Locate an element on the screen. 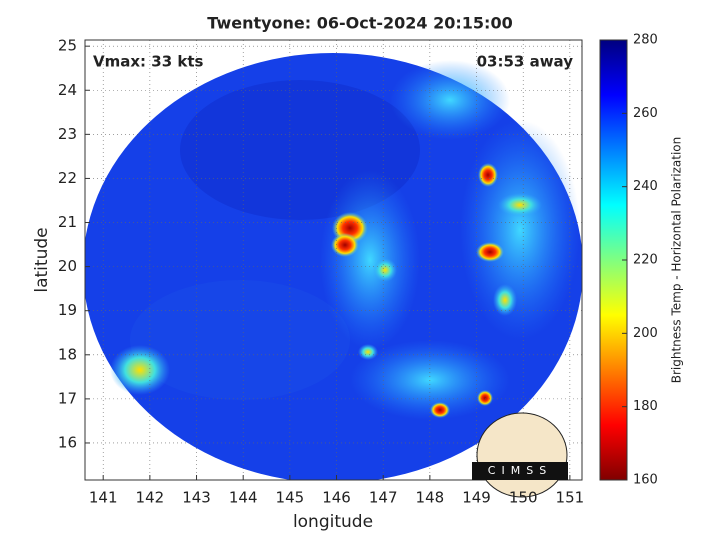 This screenshot has height=544, width=720. x-tick-label: 150 is located at coordinates (523, 498).